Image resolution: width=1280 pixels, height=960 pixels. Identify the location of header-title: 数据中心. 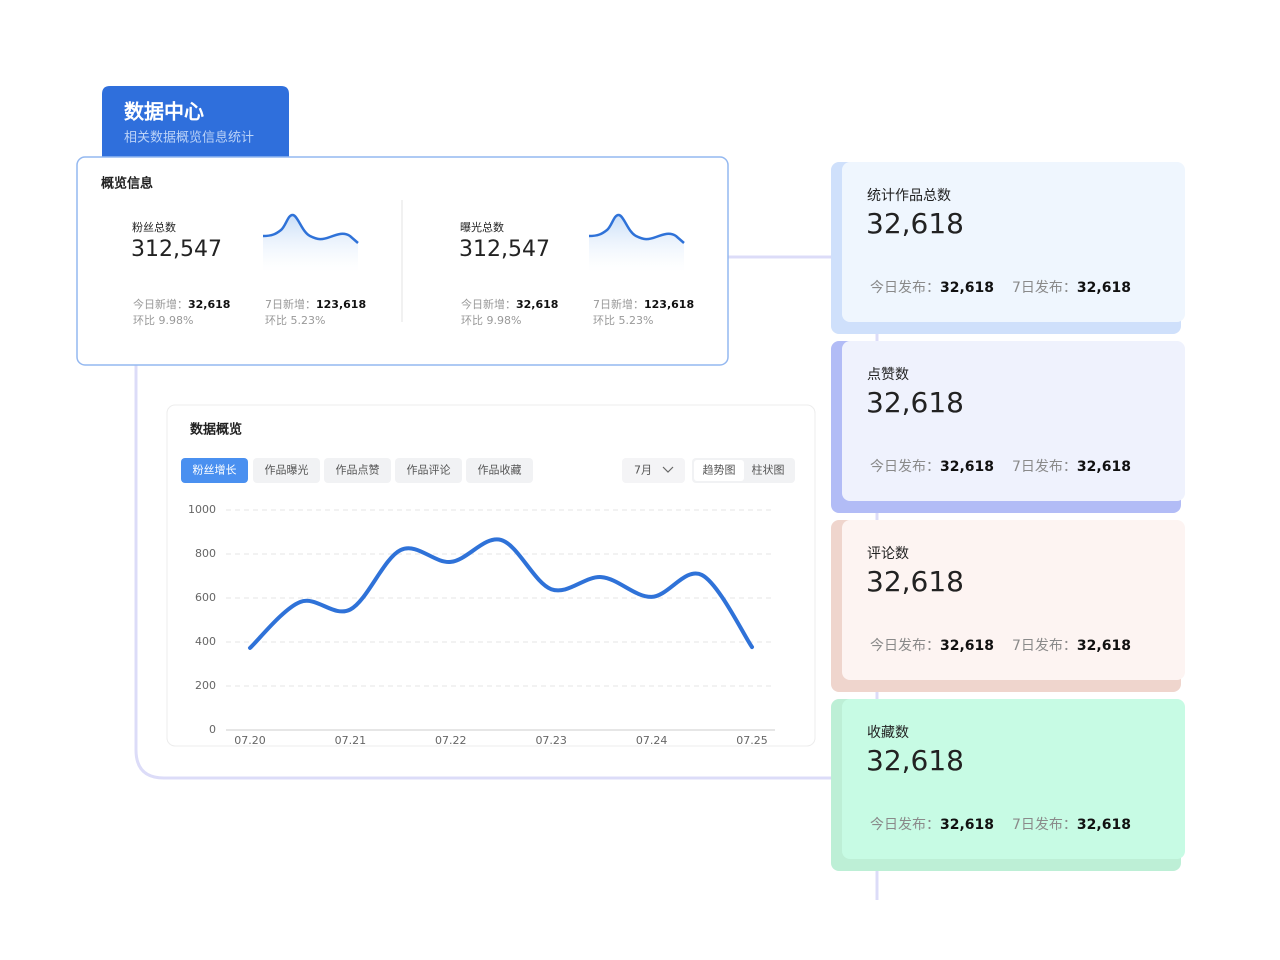
(164, 112).